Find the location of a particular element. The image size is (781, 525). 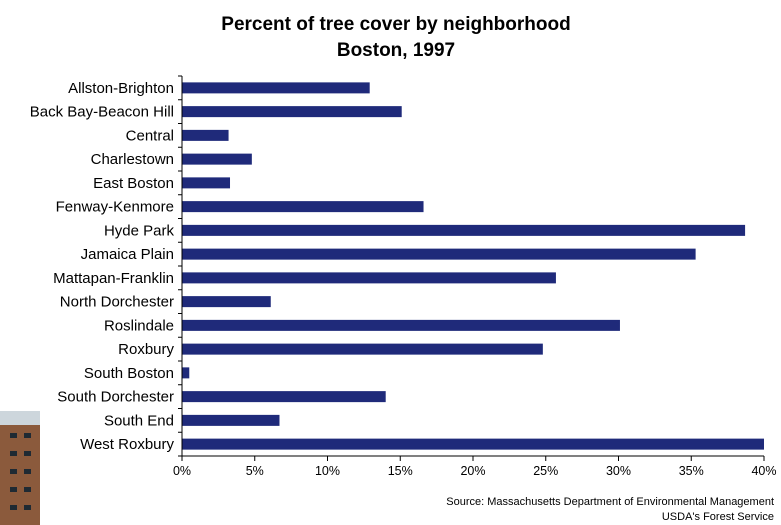

chart-title-line-1: Percent of tree cover by neighborhood is located at coordinates (395, 24).